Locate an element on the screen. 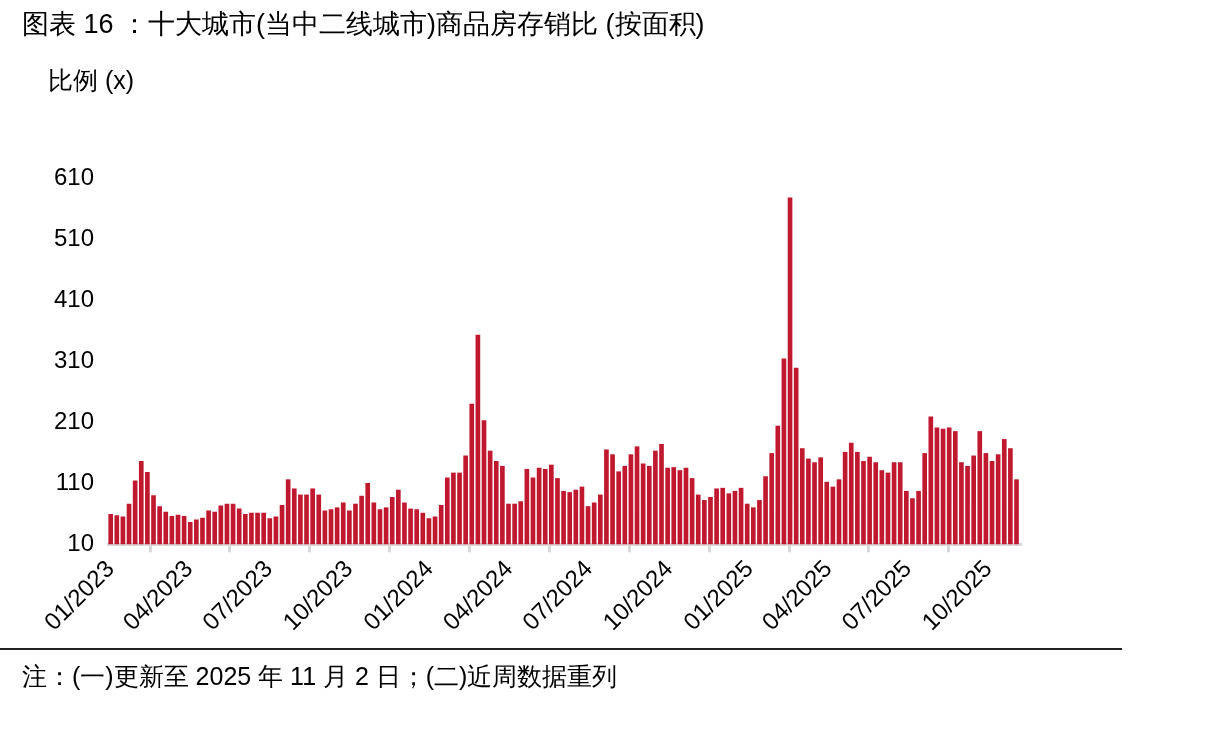 The image size is (1220, 748). y-tick-label: 10 is located at coordinates (81, 542).